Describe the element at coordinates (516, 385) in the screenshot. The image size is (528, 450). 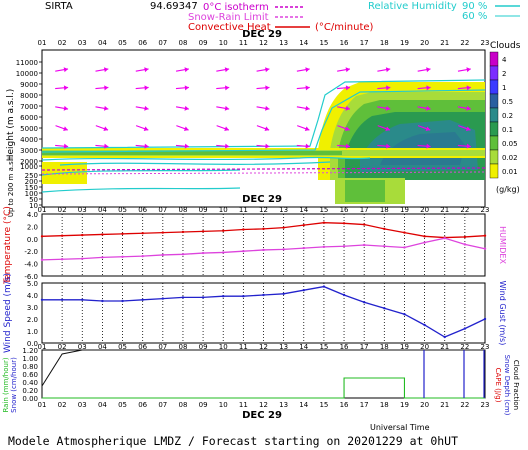
I see `precip-panel-ylabel-cloudfrac: Cloud Fraction` at that location.